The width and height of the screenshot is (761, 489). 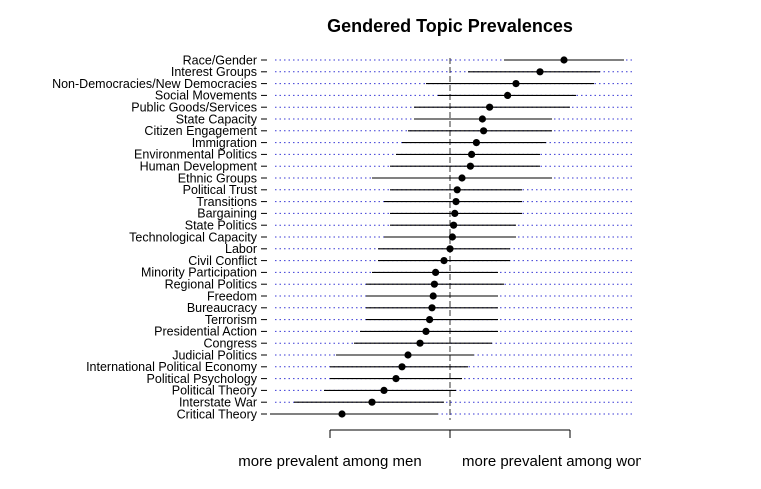 What do you see at coordinates (215, 391) in the screenshot?
I see `topic-label: Political Theory` at bounding box center [215, 391].